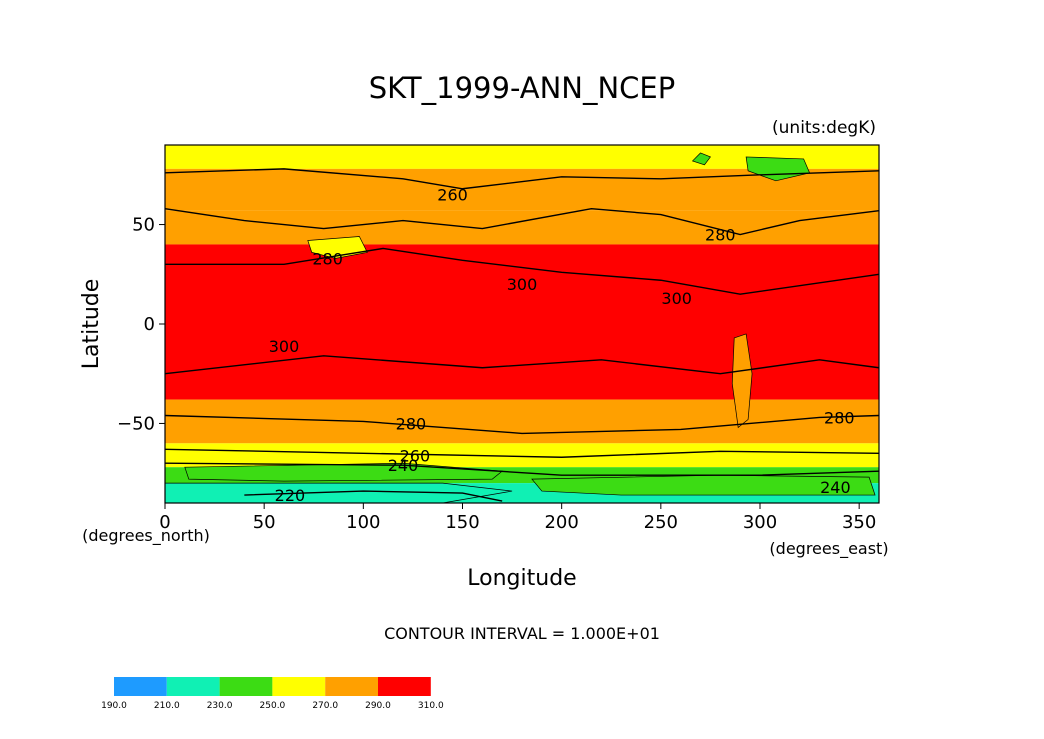 This screenshot has height=739, width=1044. What do you see at coordinates (839, 417) in the screenshot?
I see `contour-label-7: 280` at bounding box center [839, 417].